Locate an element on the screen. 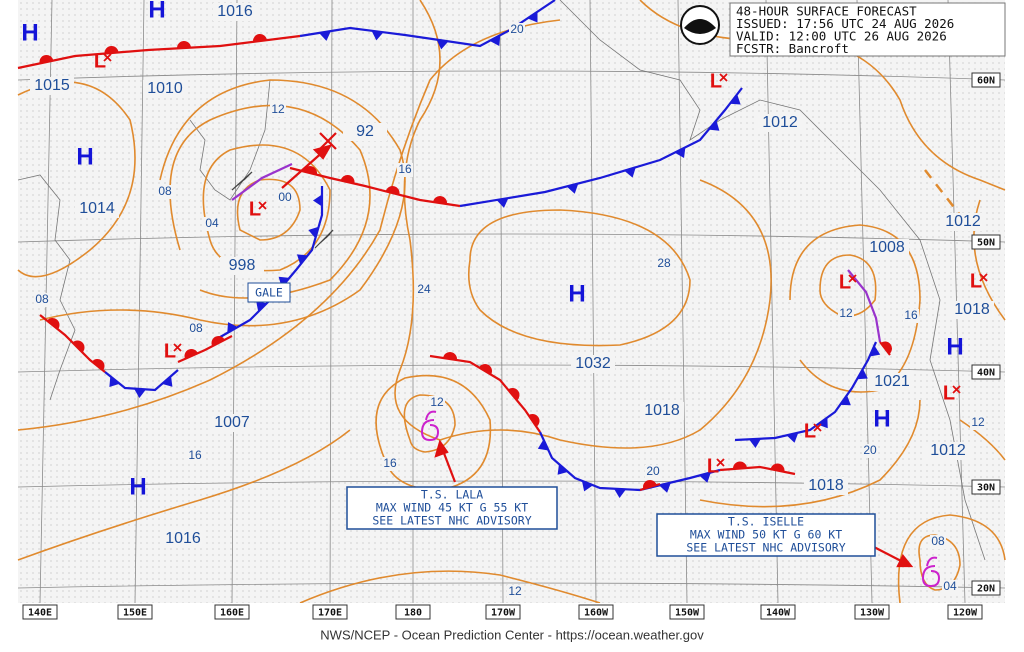 Image resolution: width=1024 pixels, height=652 pixels. latitude-label: 50N is located at coordinates (986, 243).